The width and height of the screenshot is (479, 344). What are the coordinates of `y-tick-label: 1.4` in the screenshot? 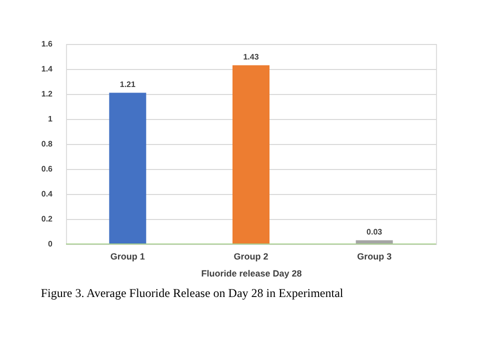 It's located at (47, 69).